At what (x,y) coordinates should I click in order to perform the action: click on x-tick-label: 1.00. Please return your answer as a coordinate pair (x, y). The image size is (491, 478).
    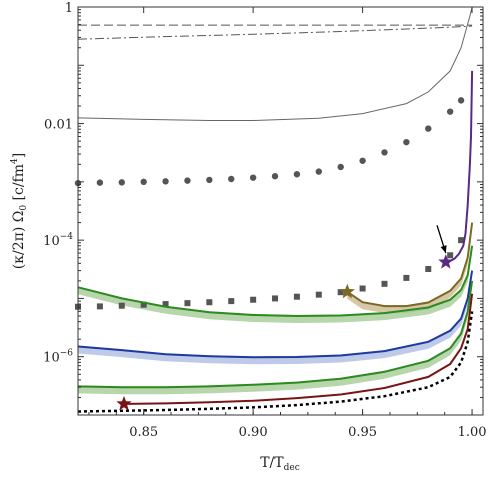
    Looking at the image, I should click on (472, 432).